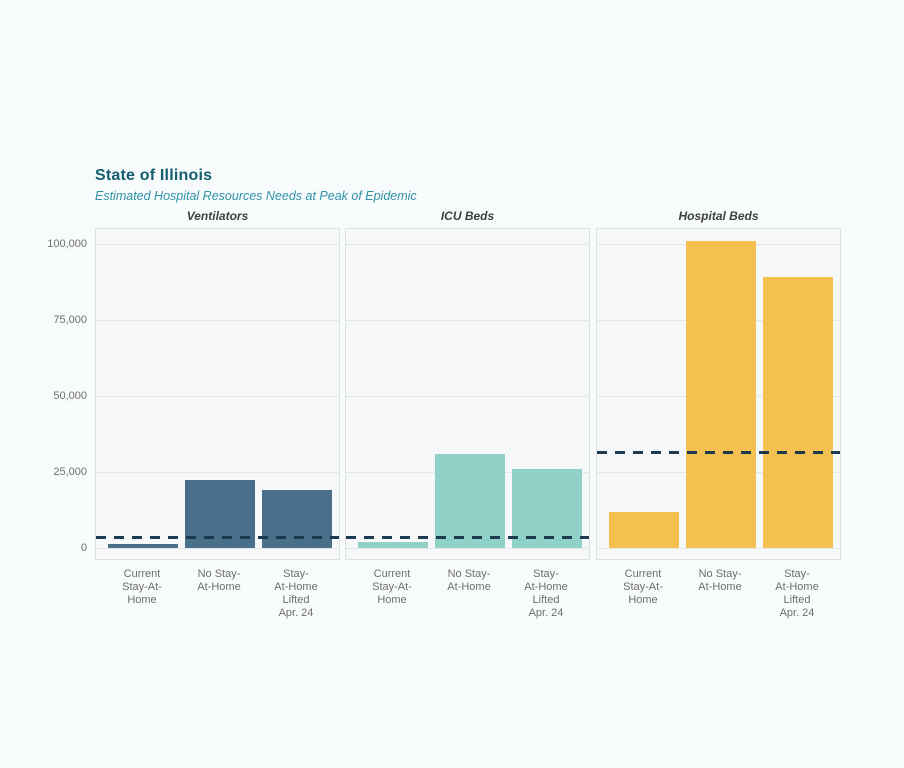 The image size is (904, 768). What do you see at coordinates (70, 320) in the screenshot?
I see `y-axis-tick-label: 75,000` at bounding box center [70, 320].